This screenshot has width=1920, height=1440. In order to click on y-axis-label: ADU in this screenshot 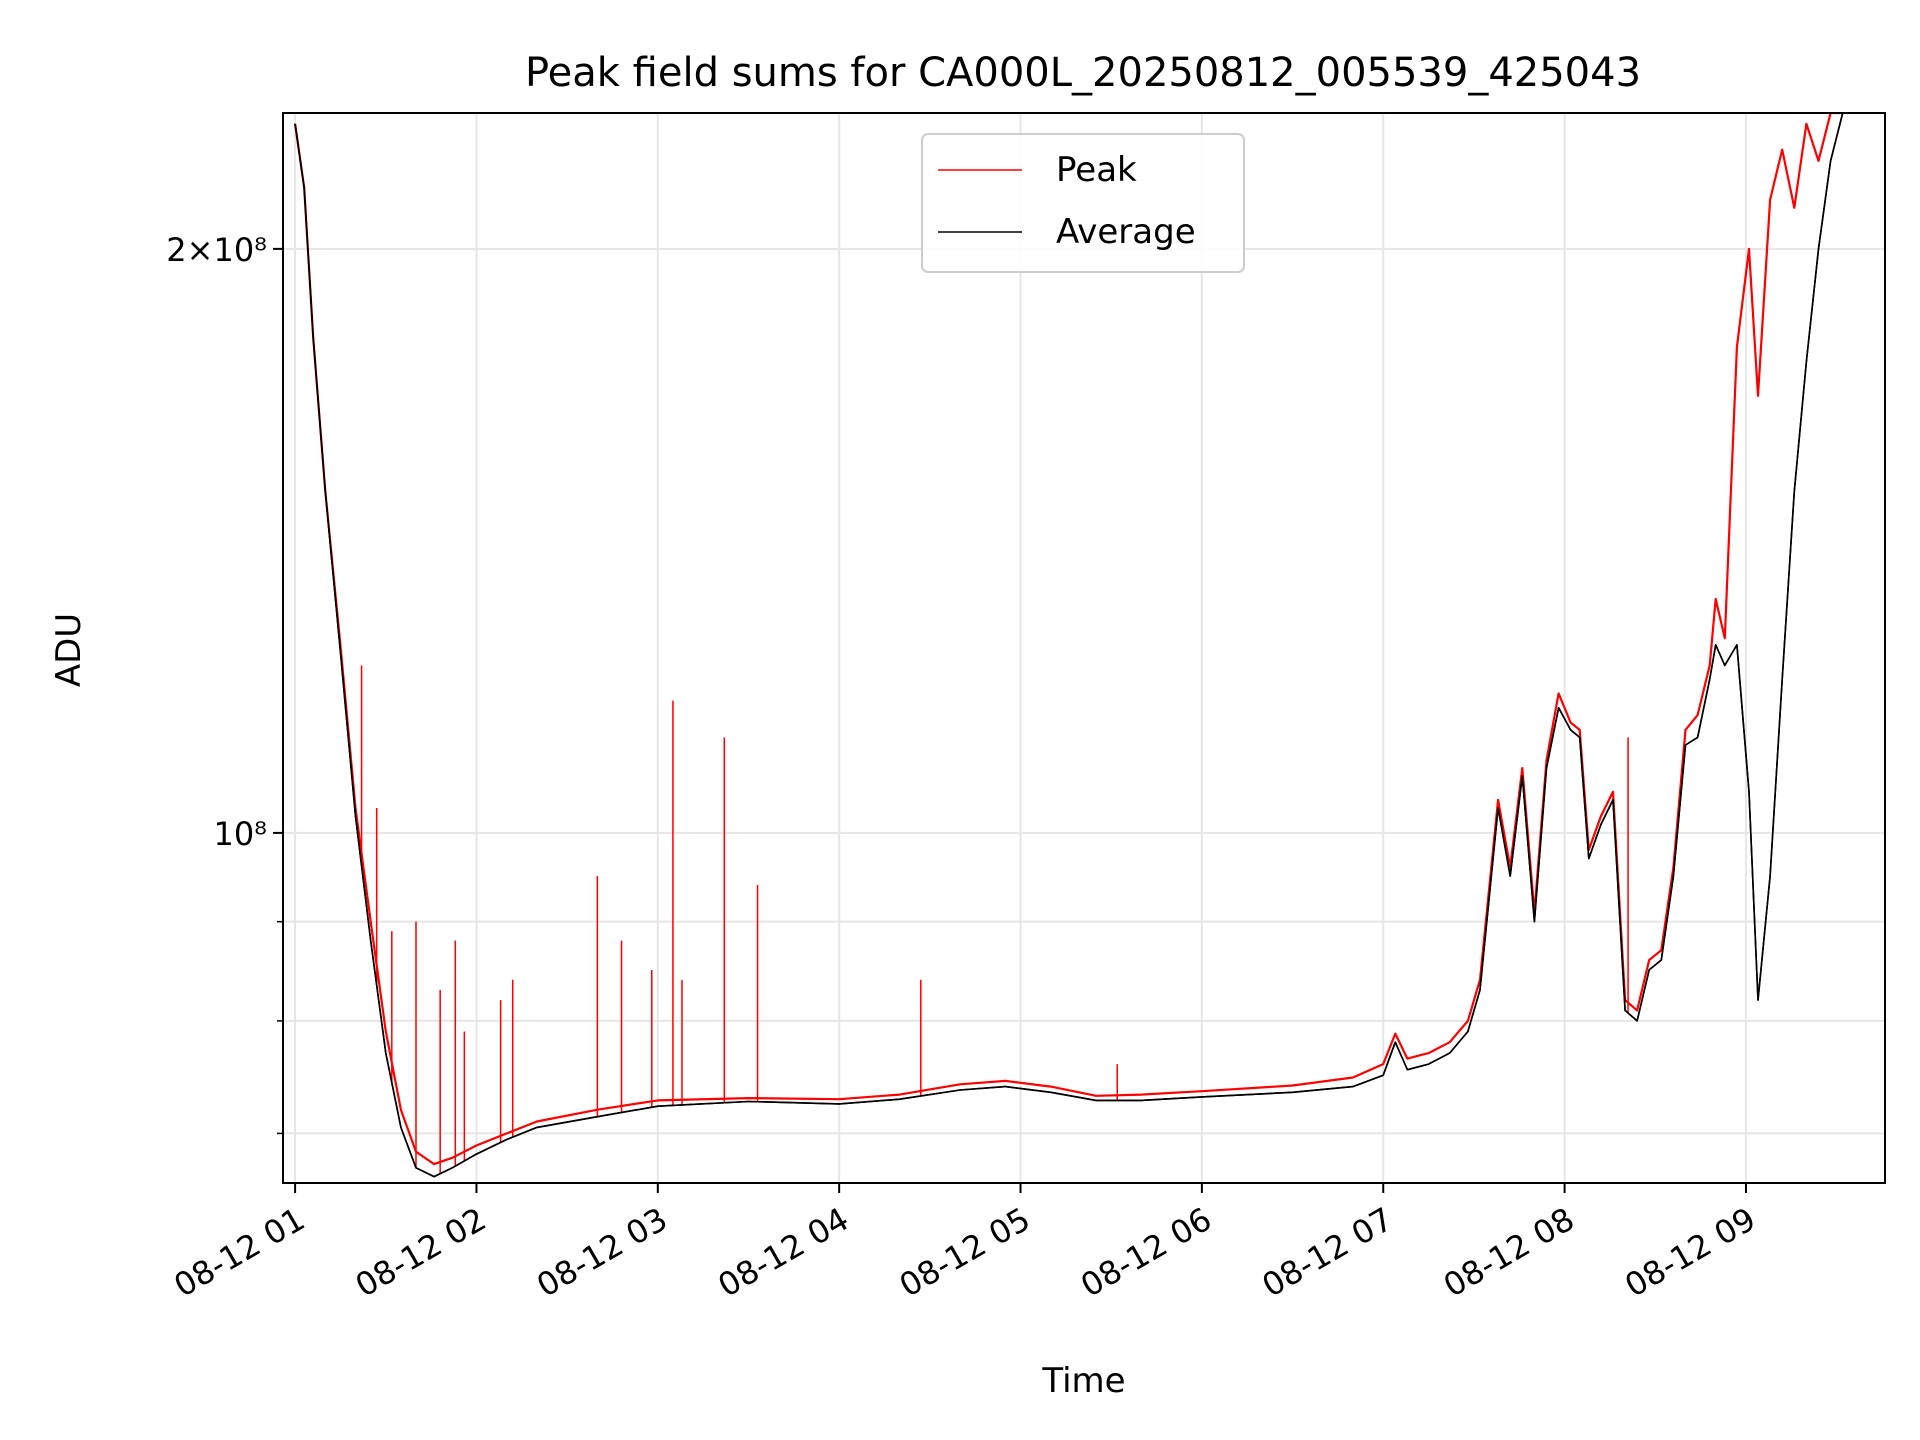, I will do `click(69, 650)`.